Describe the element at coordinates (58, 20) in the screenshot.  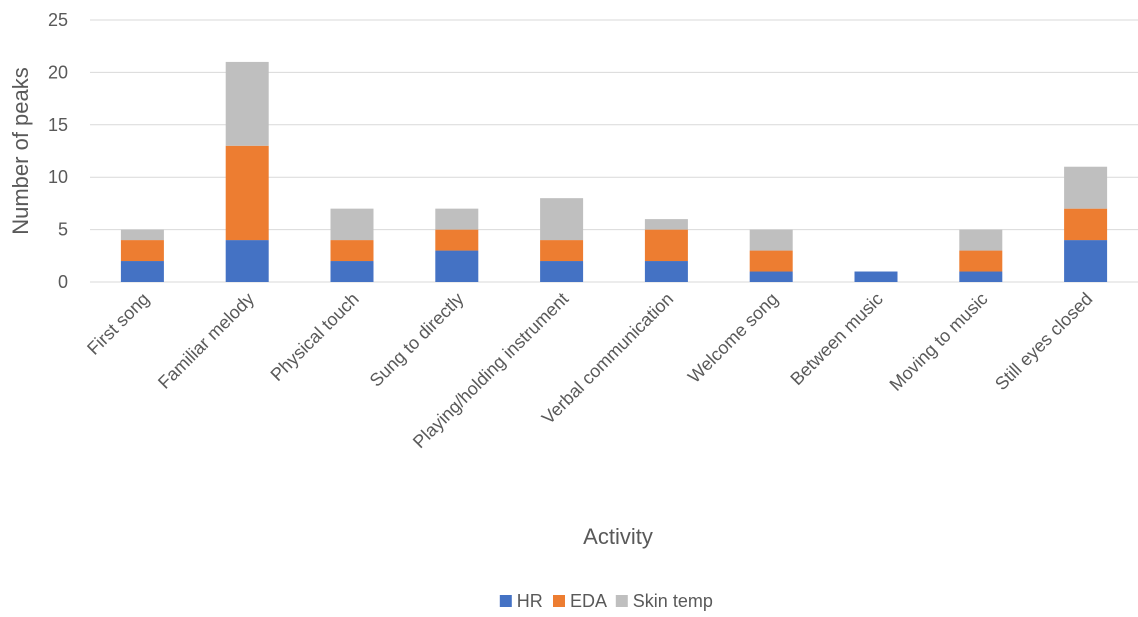
I see `y-tick-label: 25` at that location.